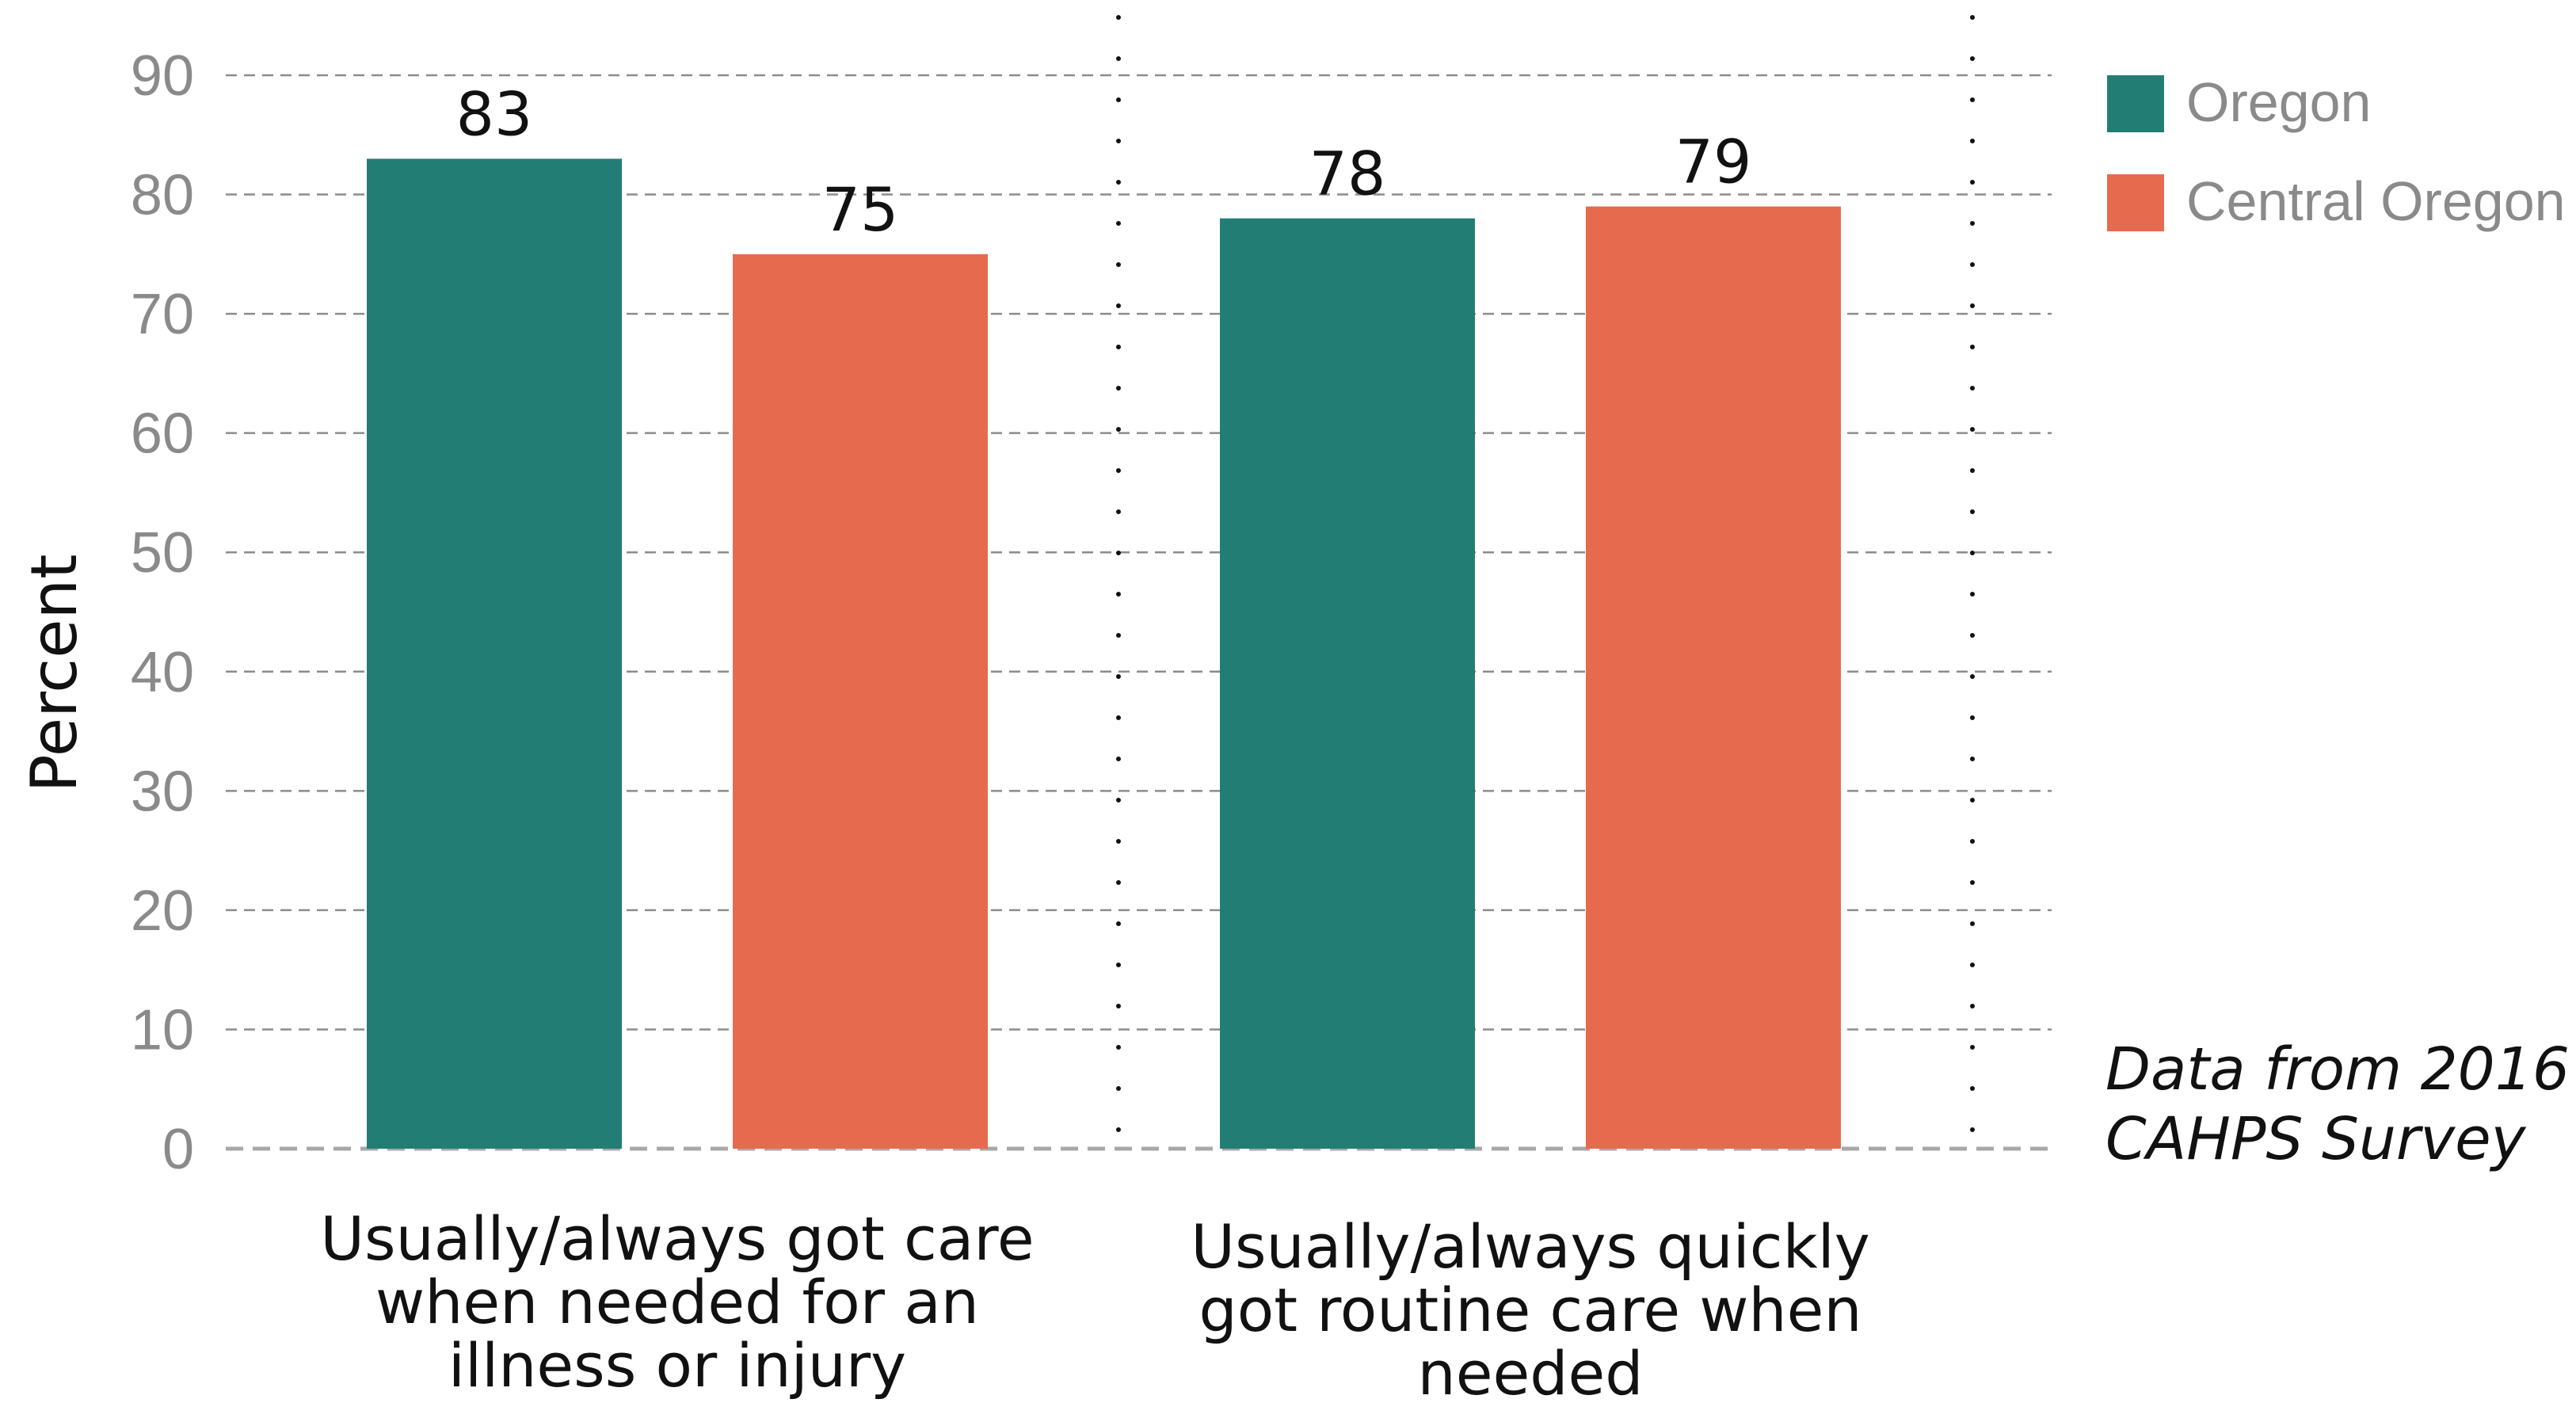 This screenshot has width=2576, height=1403. Describe the element at coordinates (178, 1150) in the screenshot. I see `y-tick-label: 0` at that location.